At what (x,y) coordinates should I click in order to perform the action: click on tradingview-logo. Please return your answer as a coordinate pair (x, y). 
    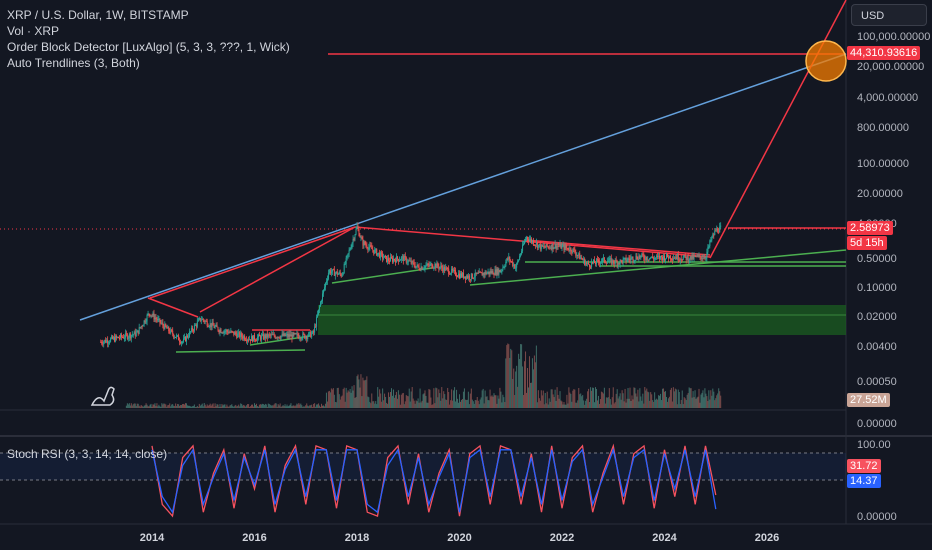
    Looking at the image, I should click on (102, 396).